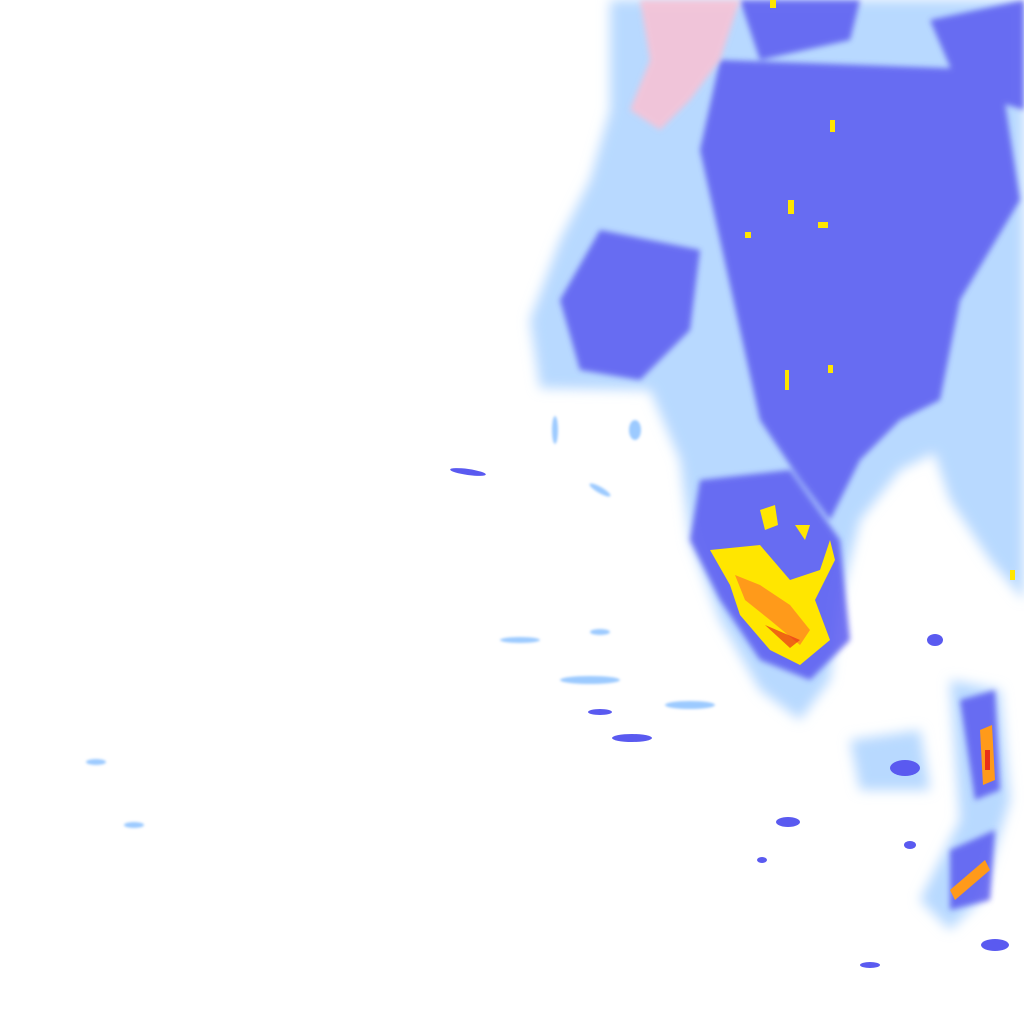 This screenshot has height=1024, width=1024. What do you see at coordinates (685, 65) in the screenshot?
I see `mixed-precip-area` at bounding box center [685, 65].